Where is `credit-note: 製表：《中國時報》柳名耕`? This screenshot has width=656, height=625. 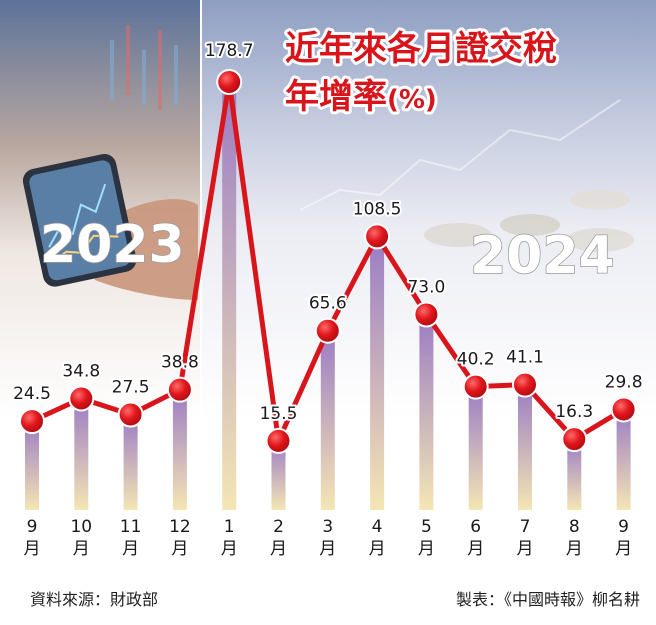
credit-note: 製表：《中國時報》柳名耕 is located at coordinates (548, 599).